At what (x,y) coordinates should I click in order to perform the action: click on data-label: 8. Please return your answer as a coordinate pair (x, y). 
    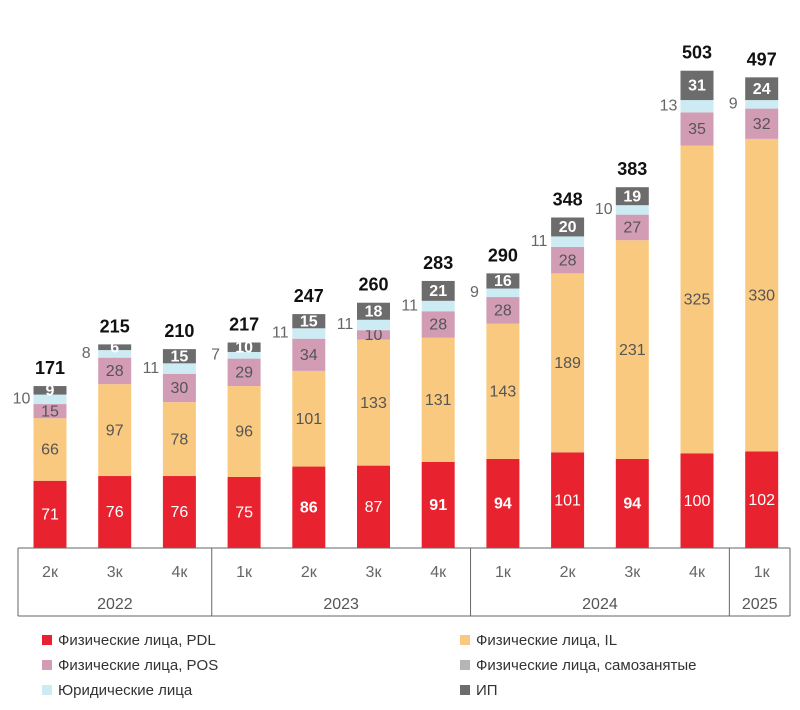
    Looking at the image, I should click on (86, 353).